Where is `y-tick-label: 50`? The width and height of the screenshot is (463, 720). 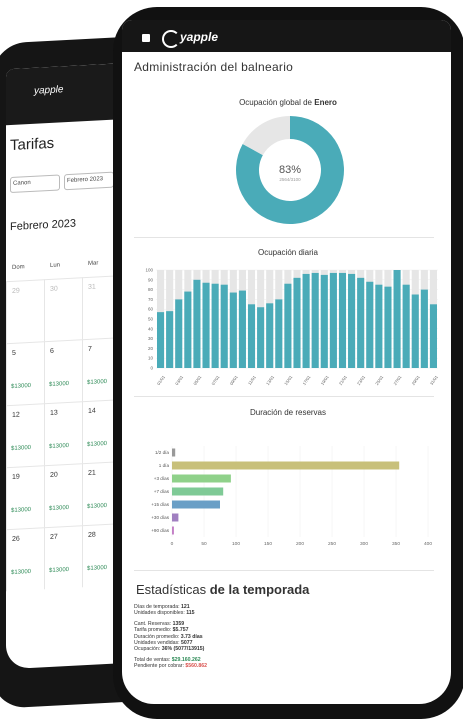
y-tick-label: 50 is located at coordinates (151, 319).